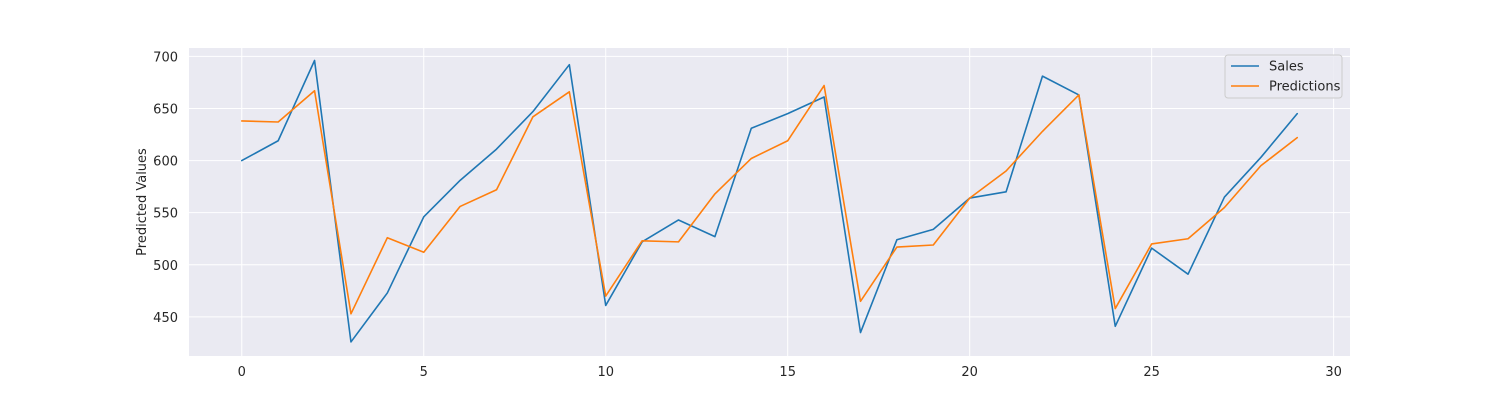 Image resolution: width=1500 pixels, height=404 pixels. I want to click on y-tick-label: 450, so click(165, 318).